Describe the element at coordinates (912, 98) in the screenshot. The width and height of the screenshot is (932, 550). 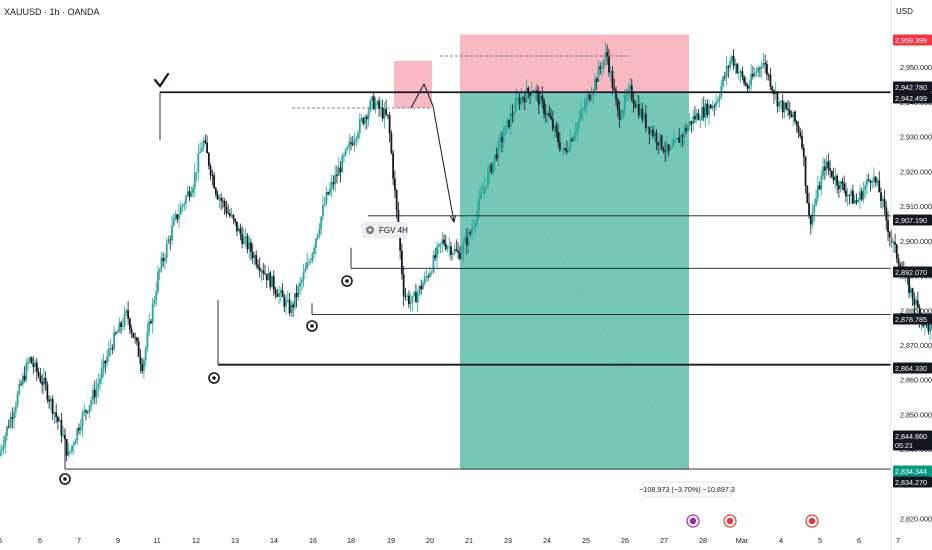
I see `price-tag: 2,942.499` at that location.